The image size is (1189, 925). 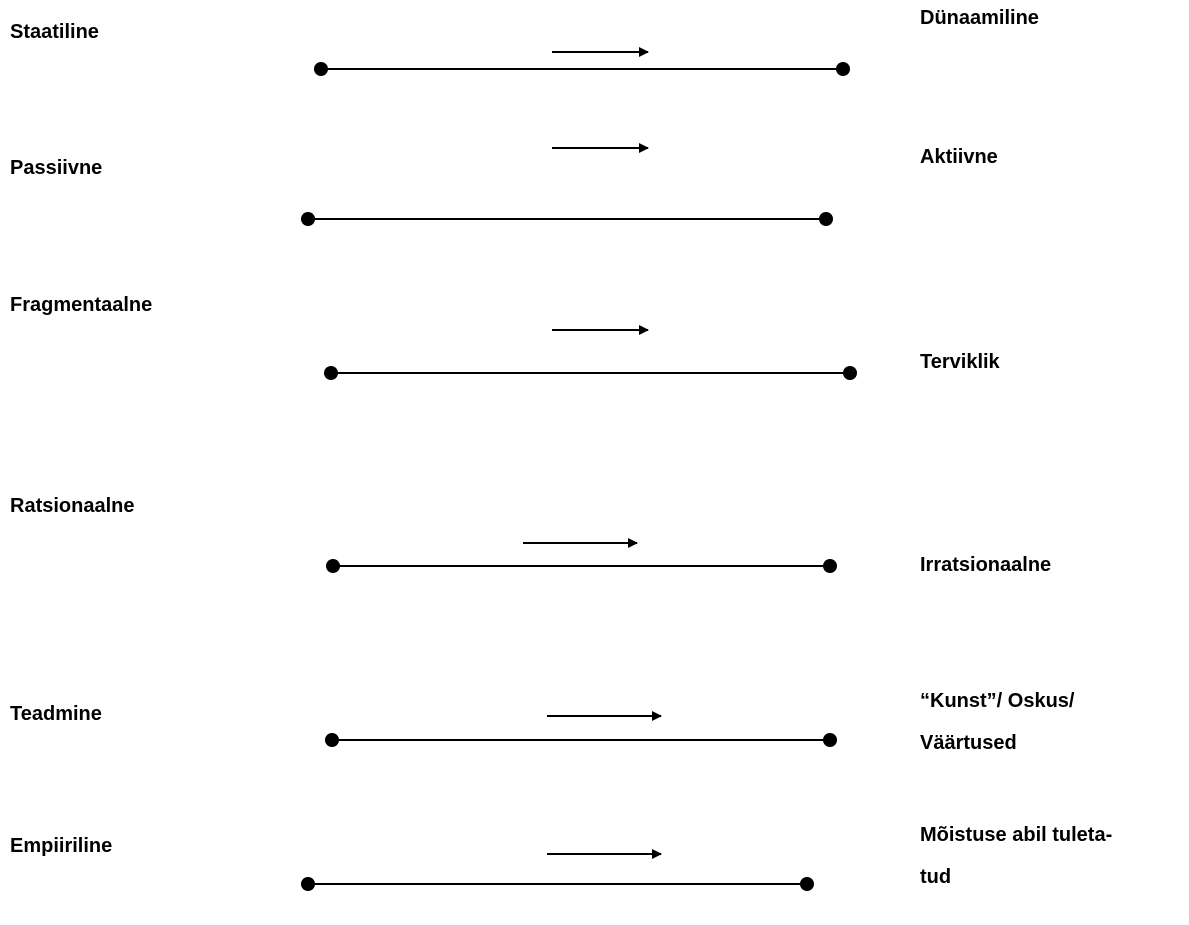 I want to click on right-label-line: Väärtused, so click(x=968, y=743).